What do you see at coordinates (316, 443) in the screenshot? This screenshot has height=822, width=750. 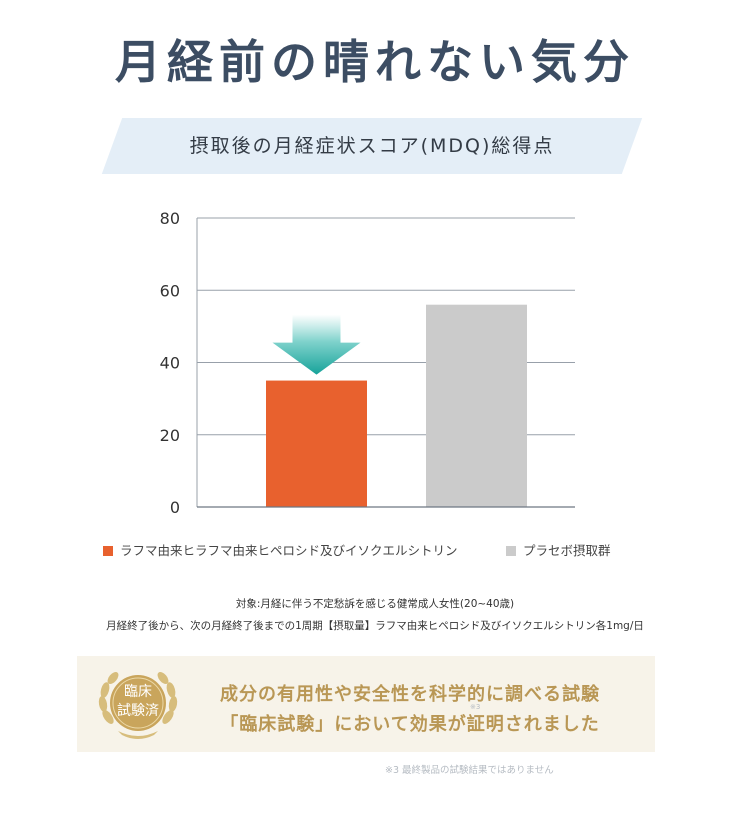 I see `bar-lafuma` at bounding box center [316, 443].